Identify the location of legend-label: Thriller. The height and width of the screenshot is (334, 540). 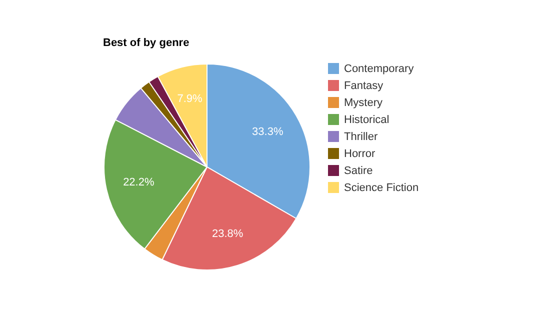
(361, 137).